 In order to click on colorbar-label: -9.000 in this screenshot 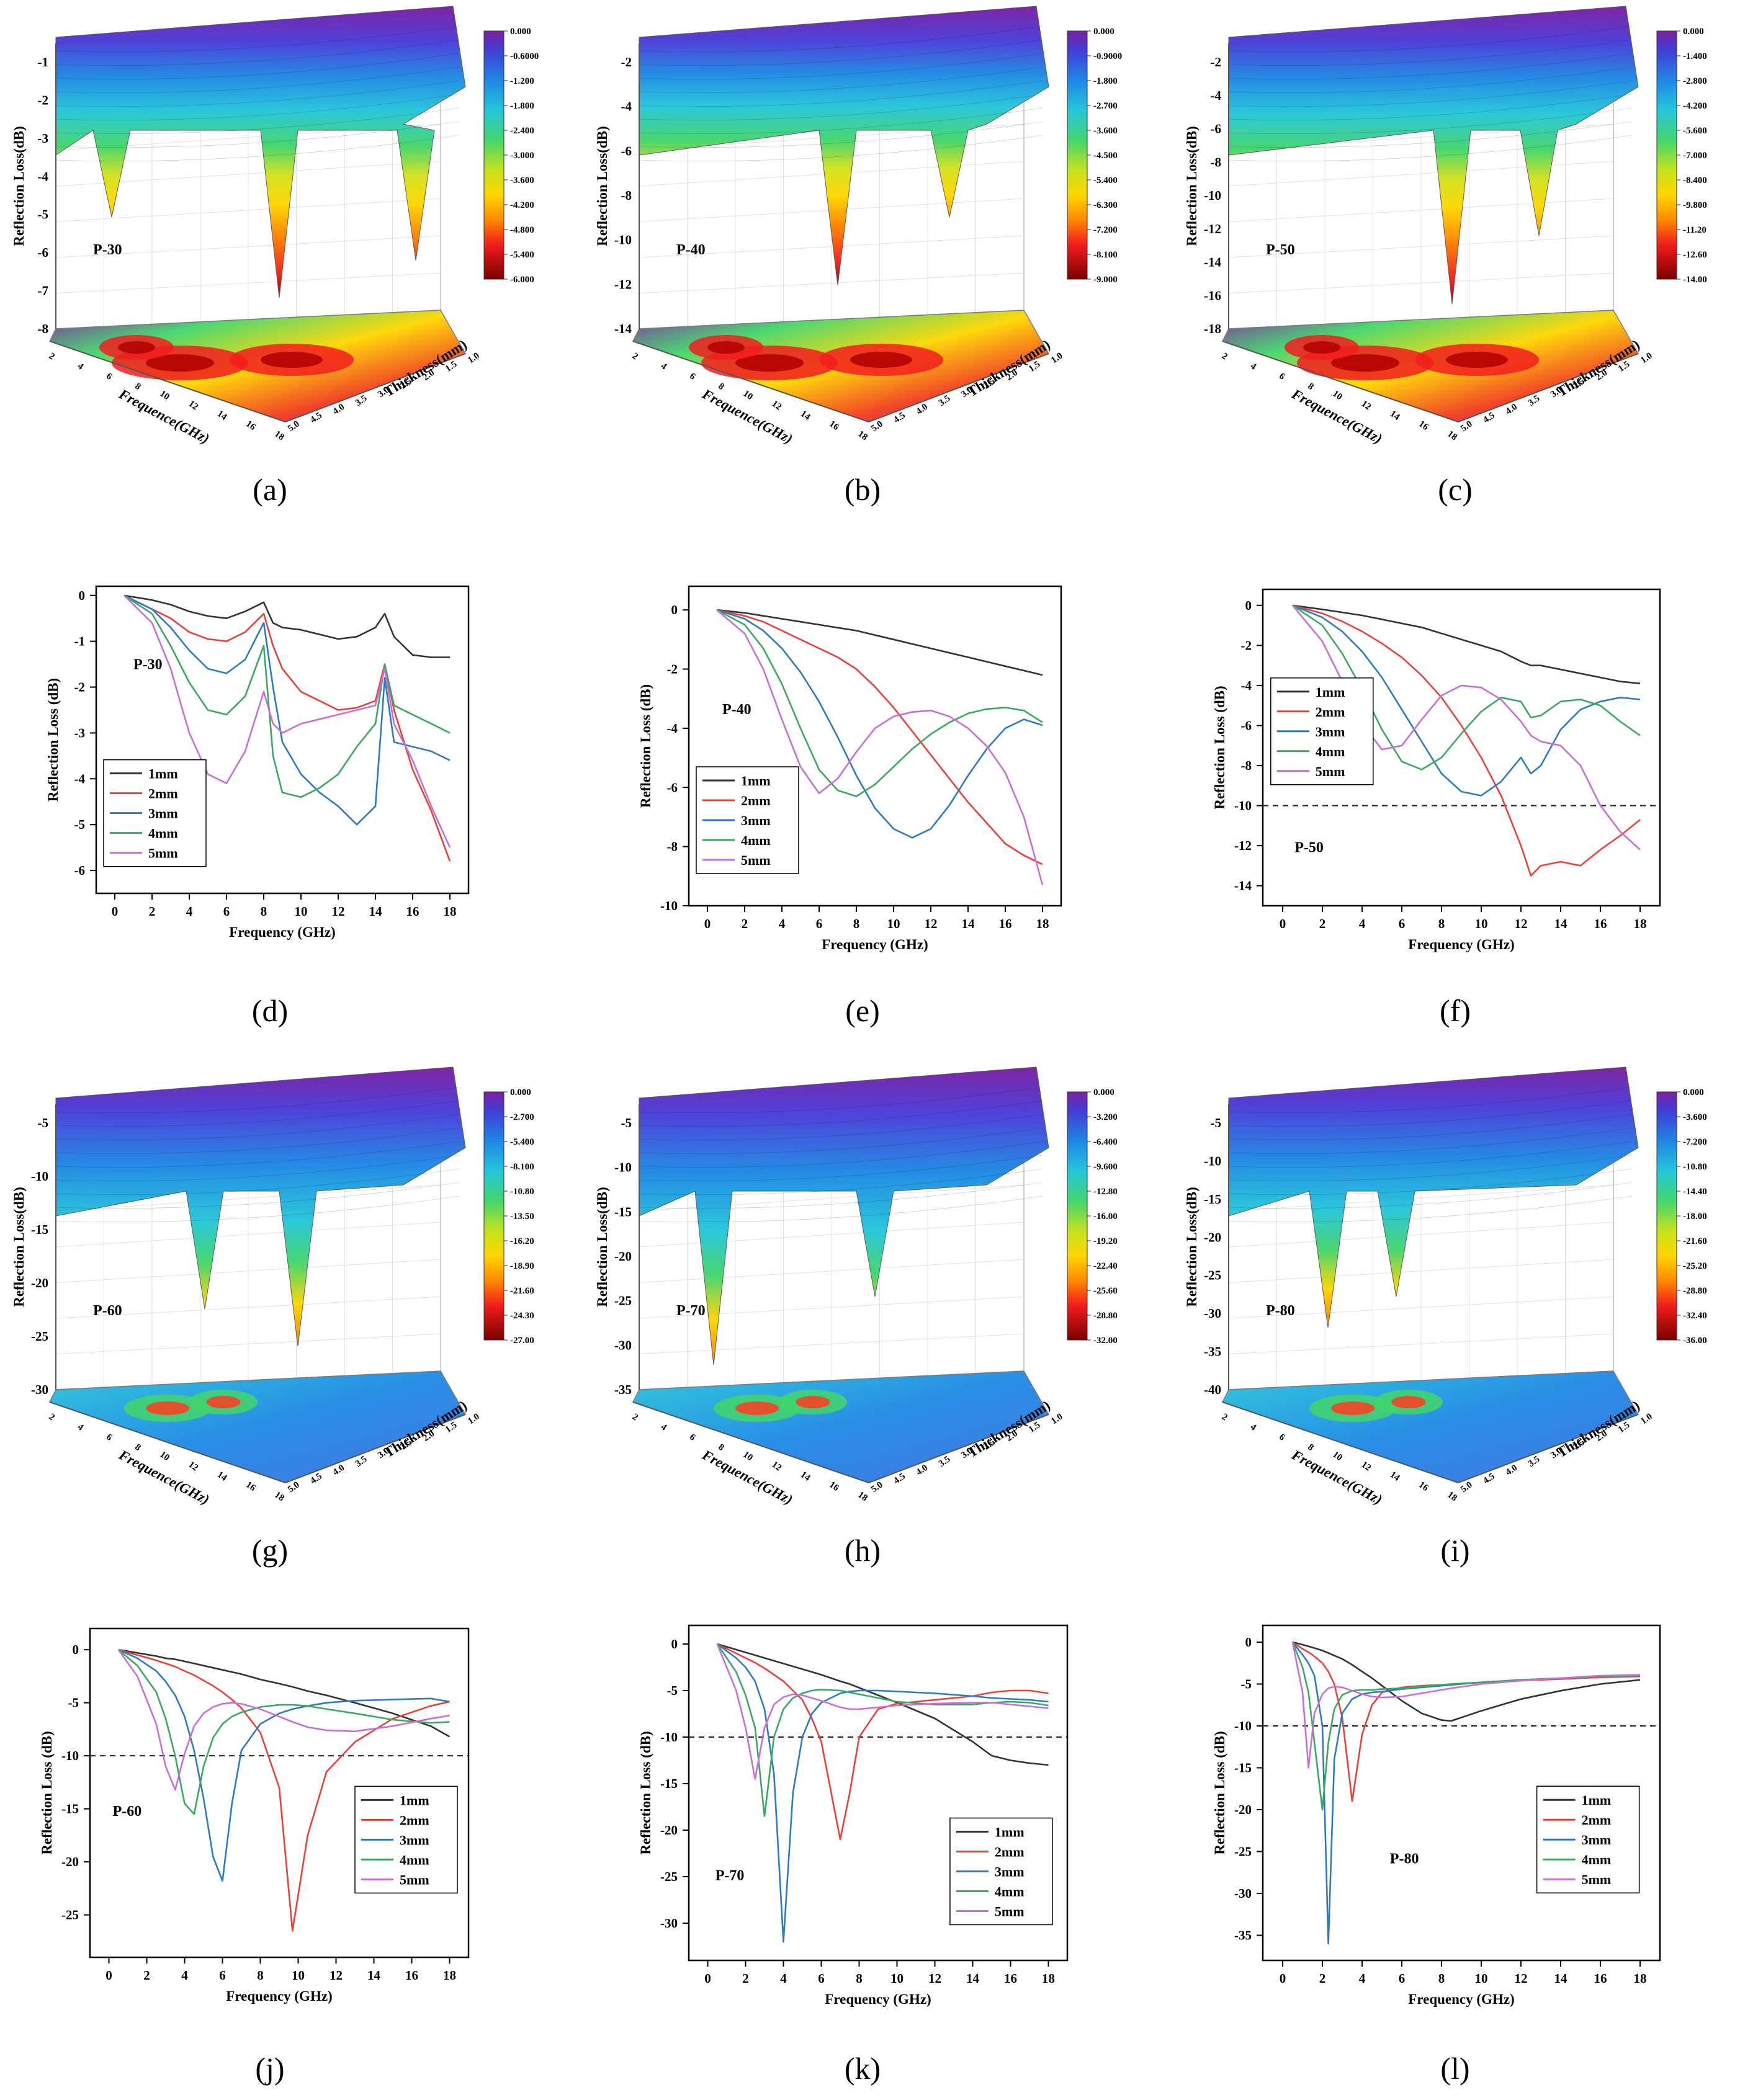, I will do `click(1105, 280)`.